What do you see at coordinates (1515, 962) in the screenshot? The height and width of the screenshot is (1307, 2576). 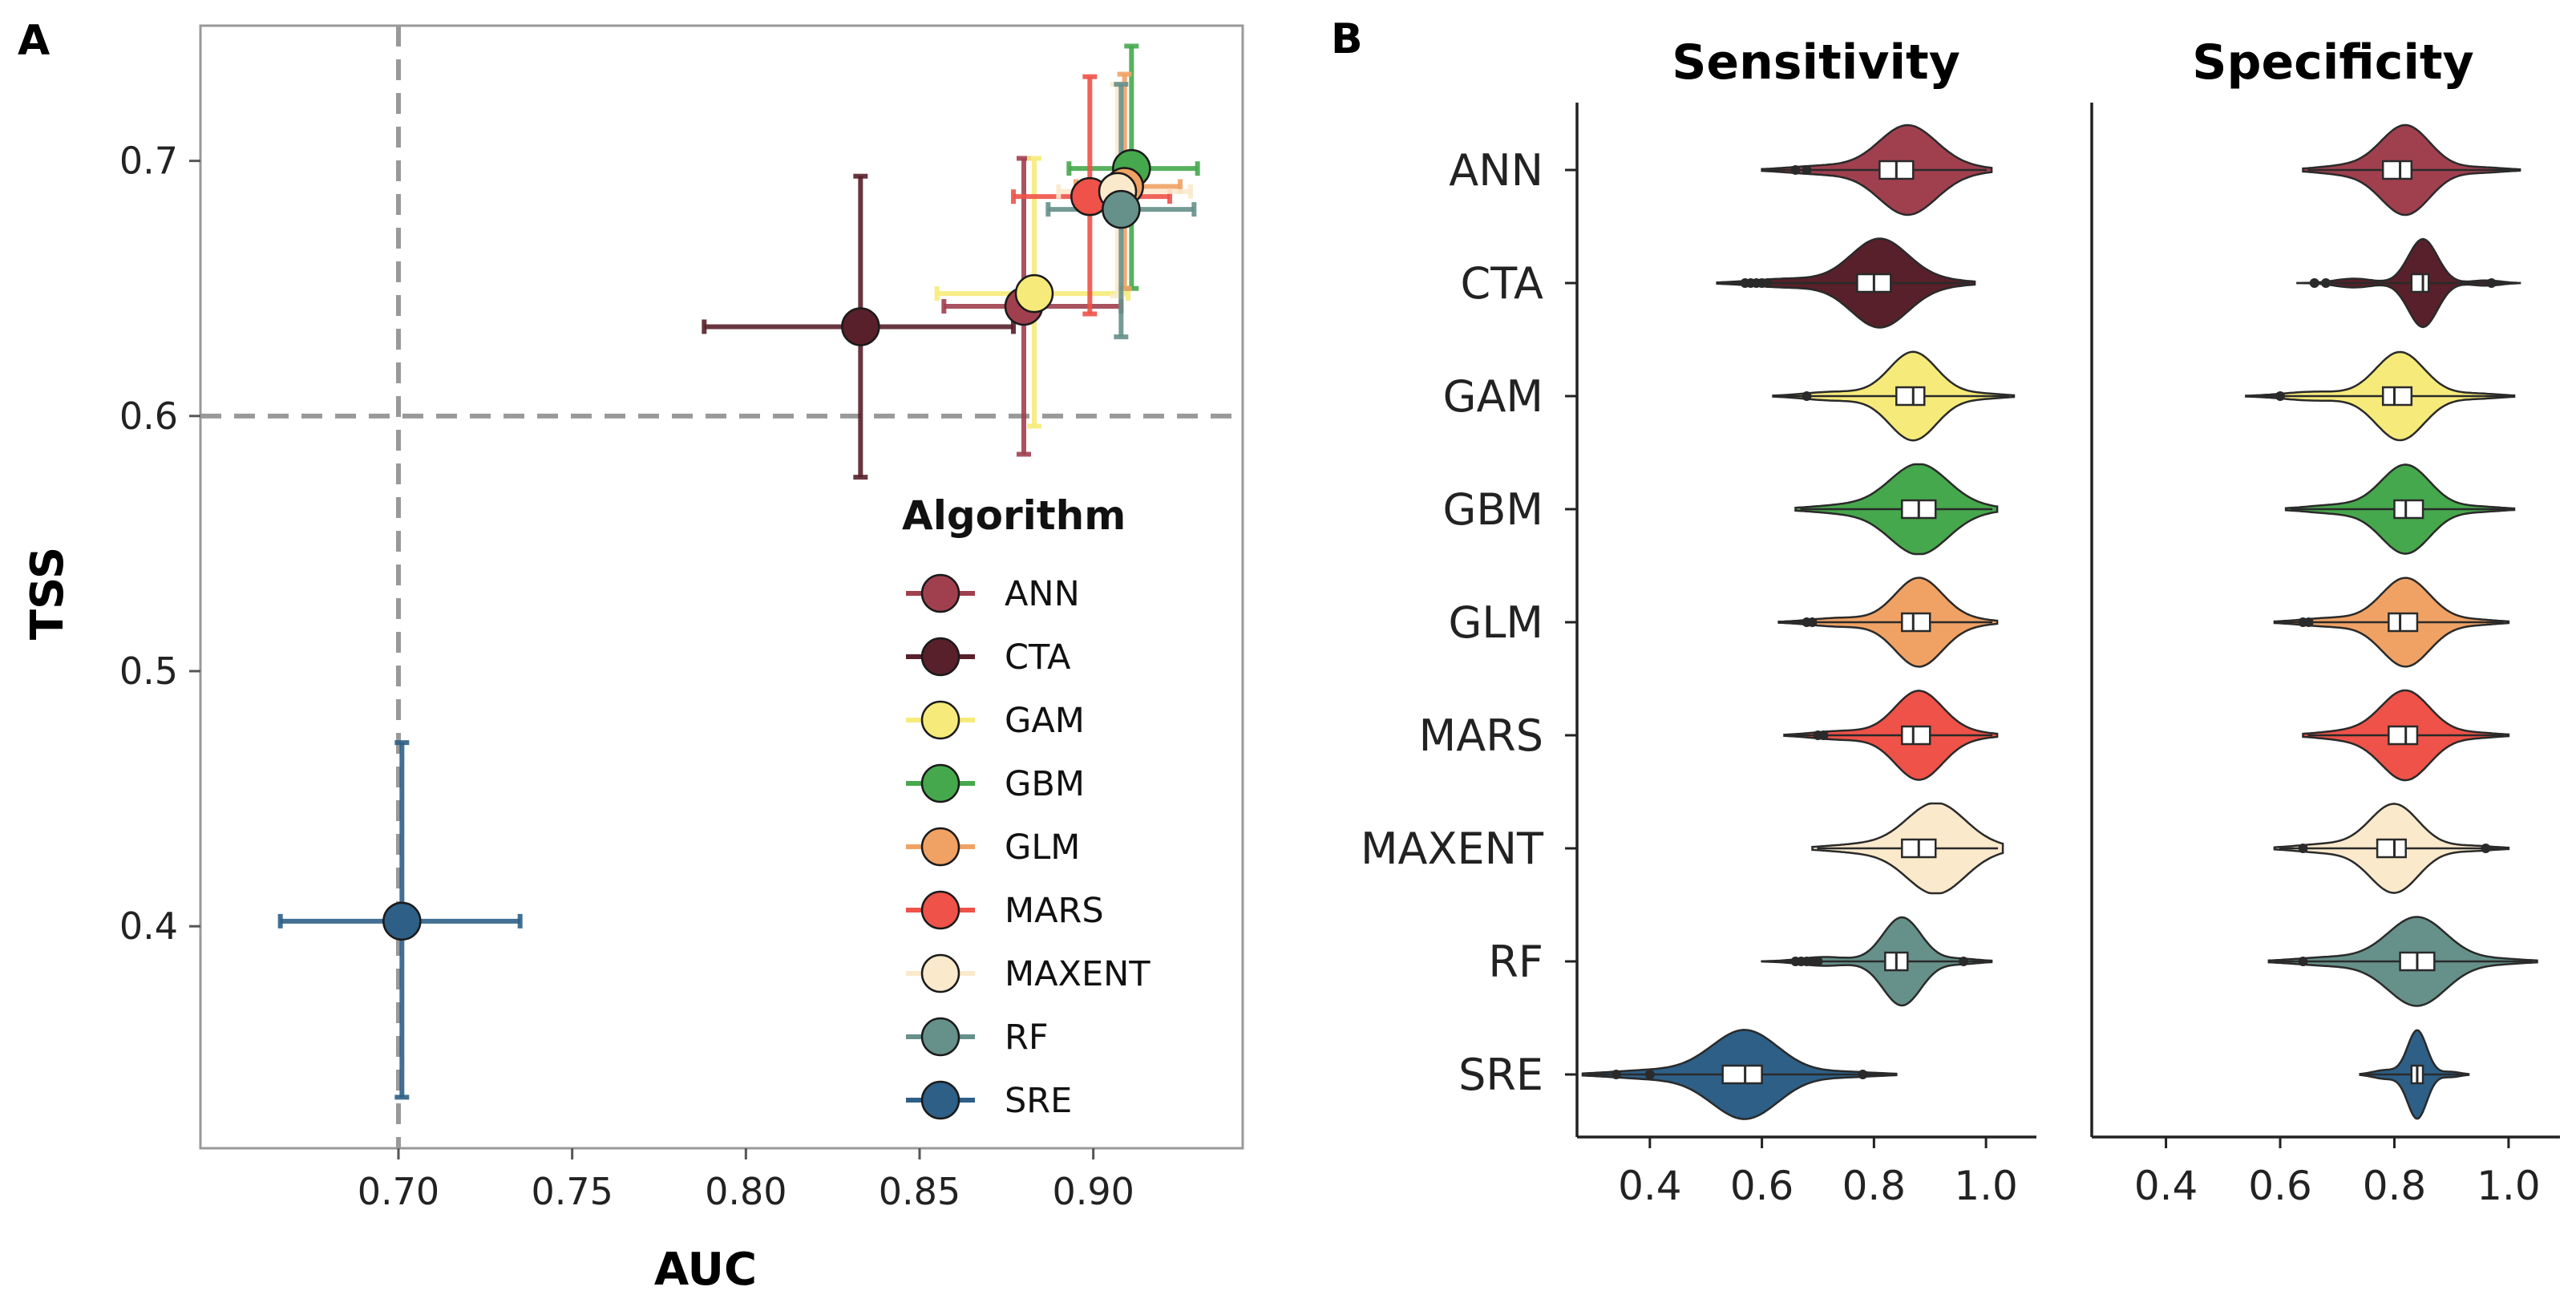 I see `category-label-rf: RF` at bounding box center [1515, 962].